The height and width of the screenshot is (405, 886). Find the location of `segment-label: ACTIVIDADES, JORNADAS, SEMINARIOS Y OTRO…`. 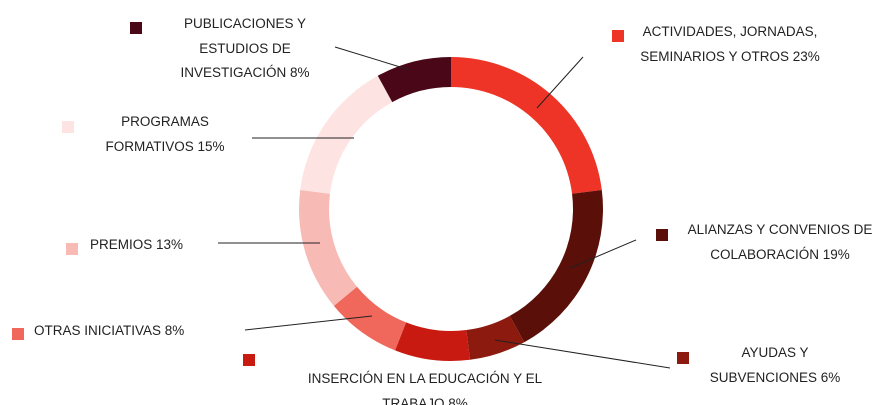

segment-label: ACTIVIDADES, JORNADAS, SEMINARIOS Y OTRO… is located at coordinates (730, 44).